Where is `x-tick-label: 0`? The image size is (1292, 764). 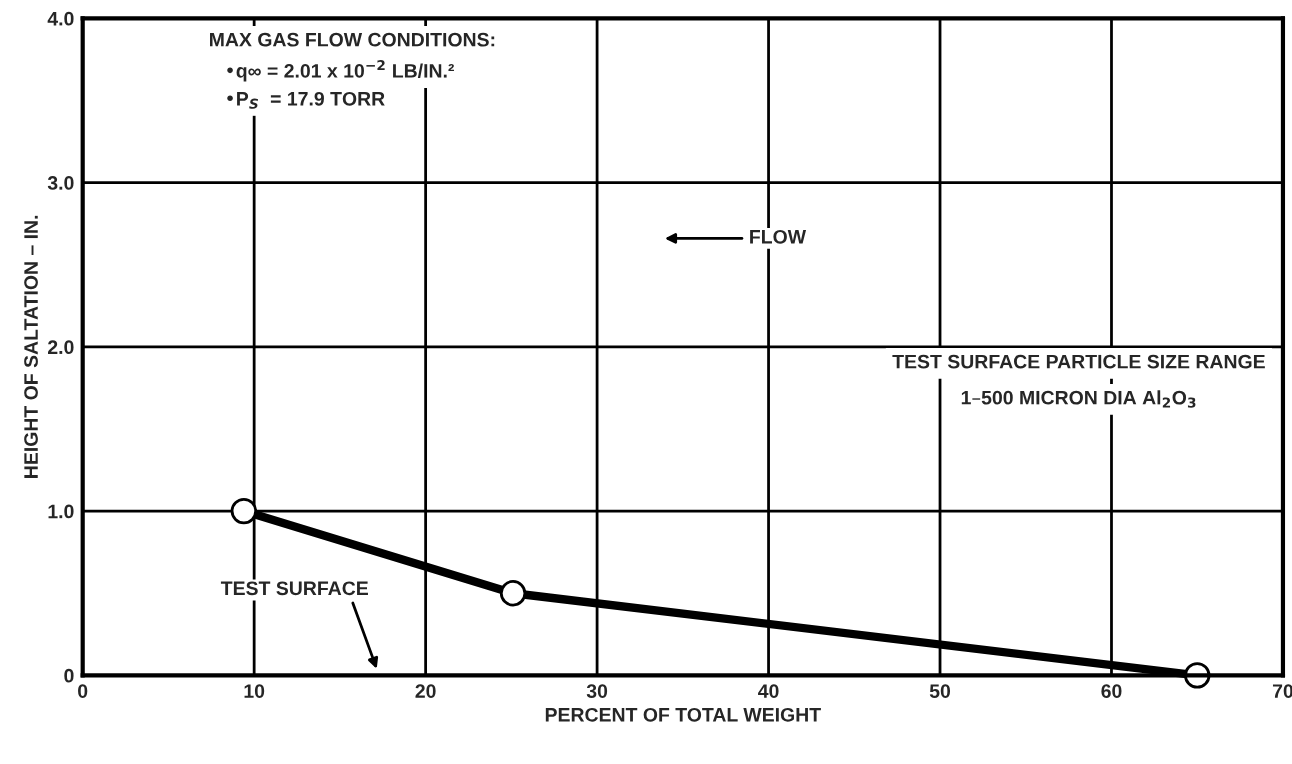
x-tick-label: 0 is located at coordinates (83, 691).